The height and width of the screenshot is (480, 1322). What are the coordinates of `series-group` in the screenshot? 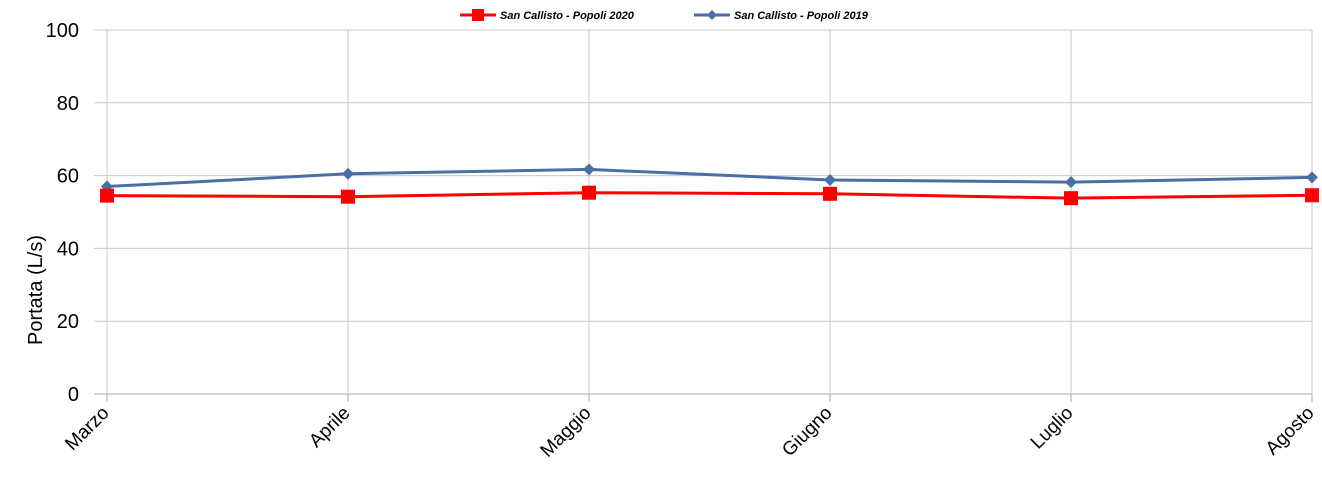 It's located at (709, 184).